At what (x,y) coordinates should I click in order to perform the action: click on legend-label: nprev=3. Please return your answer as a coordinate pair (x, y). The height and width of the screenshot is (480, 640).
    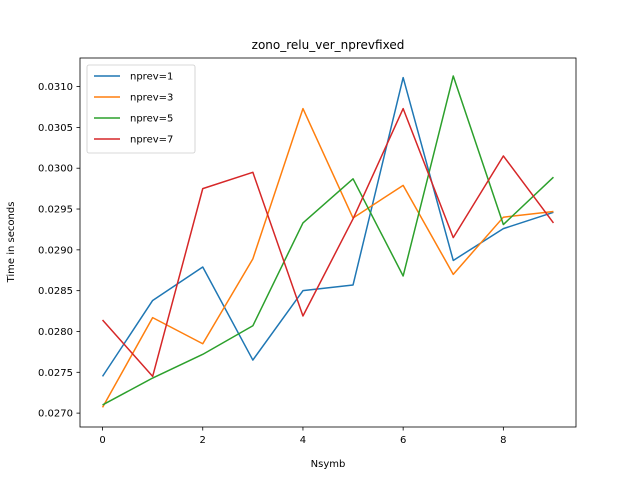
    Looking at the image, I should click on (151, 98).